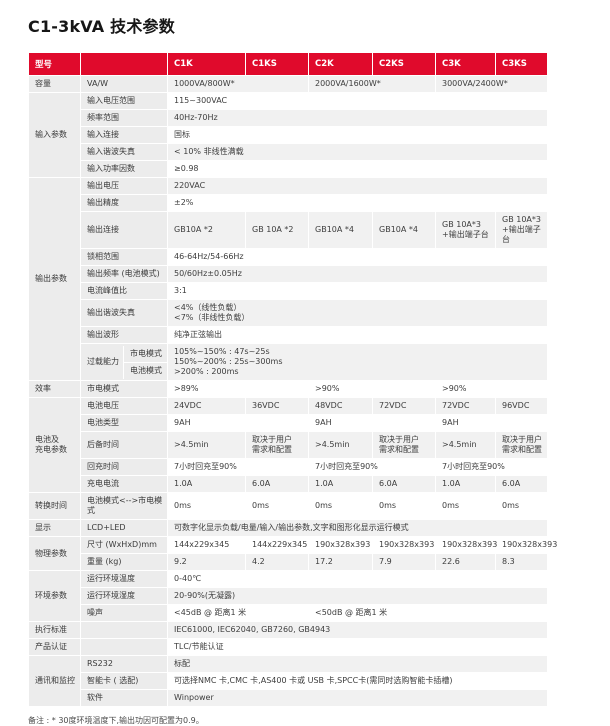 The width and height of the screenshot is (610, 726). Describe the element at coordinates (124, 152) in the screenshot. I see `row-label: 输入谐波失真` at that location.